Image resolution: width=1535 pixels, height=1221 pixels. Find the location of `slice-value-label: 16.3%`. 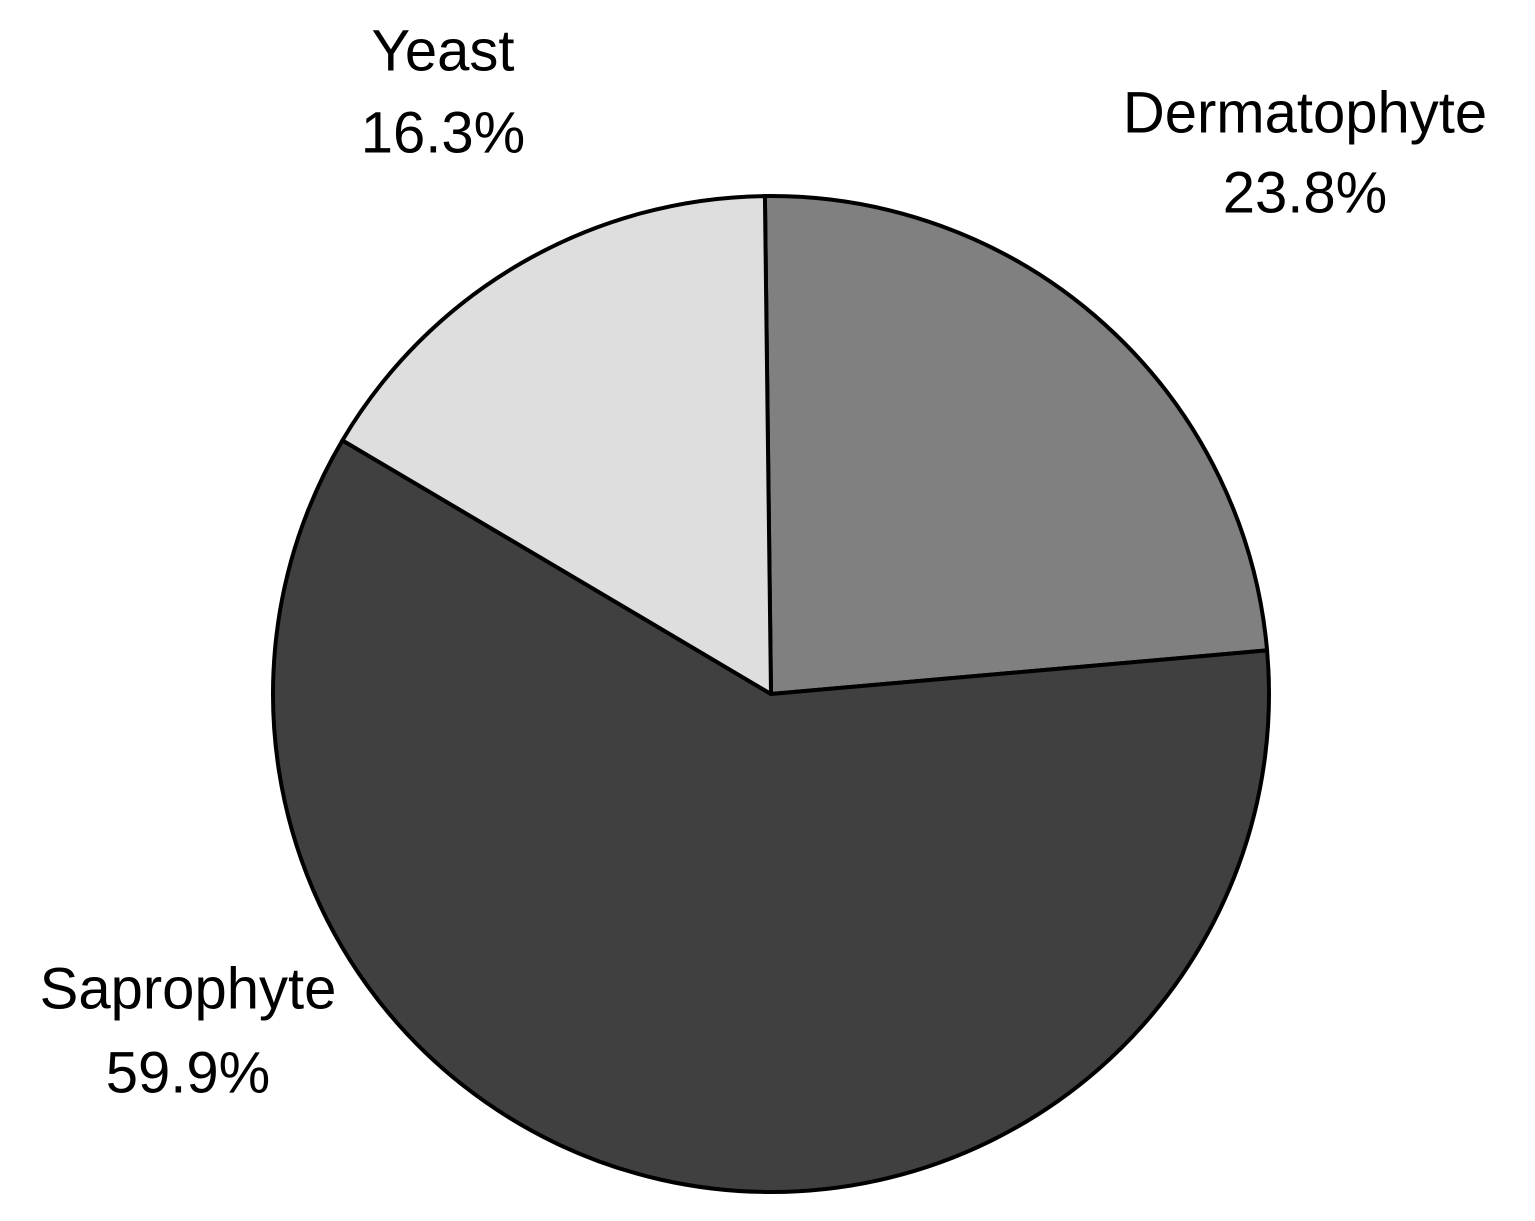

slice-value-label: 16.3% is located at coordinates (443, 132).